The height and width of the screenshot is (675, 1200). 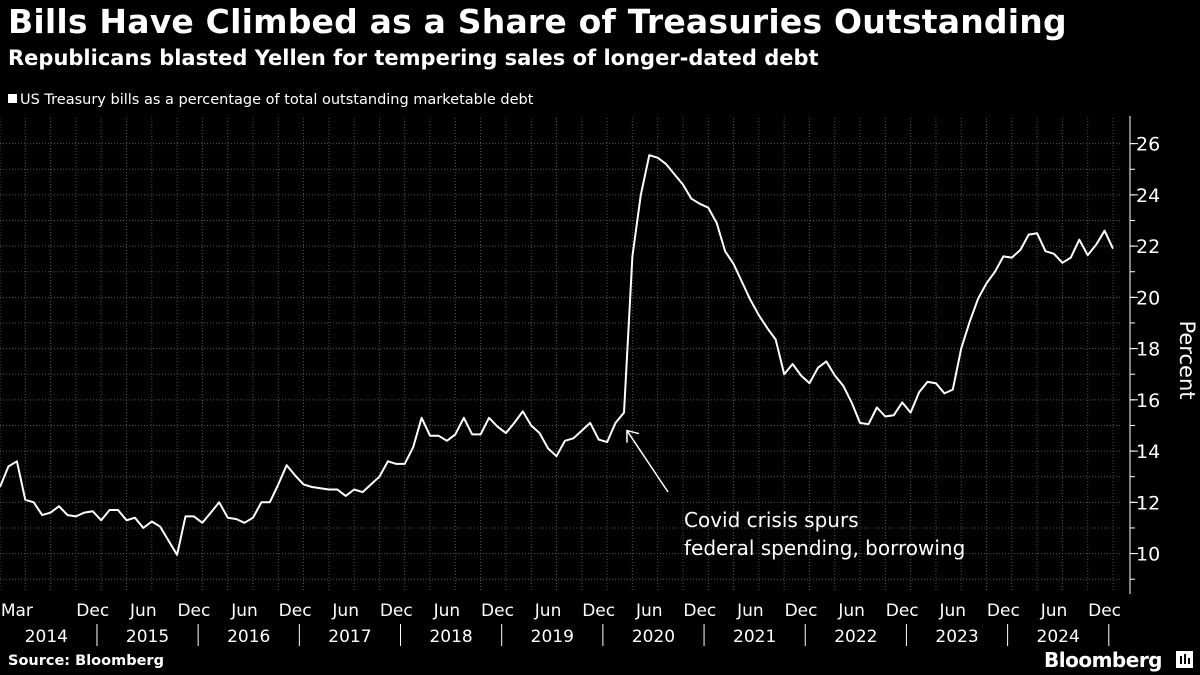 What do you see at coordinates (1148, 298) in the screenshot?
I see `y-tick-label: 20` at bounding box center [1148, 298].